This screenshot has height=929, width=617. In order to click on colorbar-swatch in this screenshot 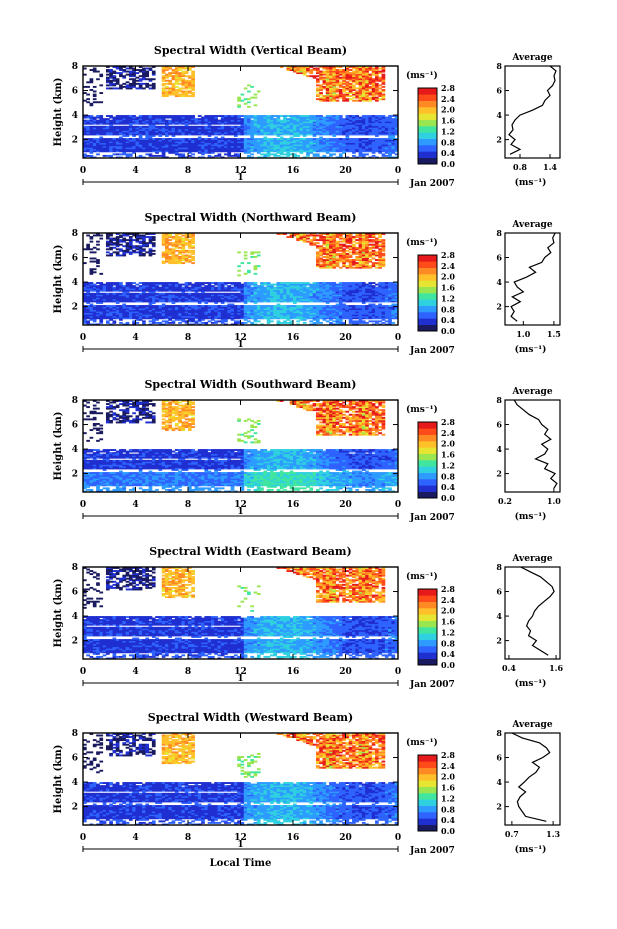, I will do `click(427, 135)`.